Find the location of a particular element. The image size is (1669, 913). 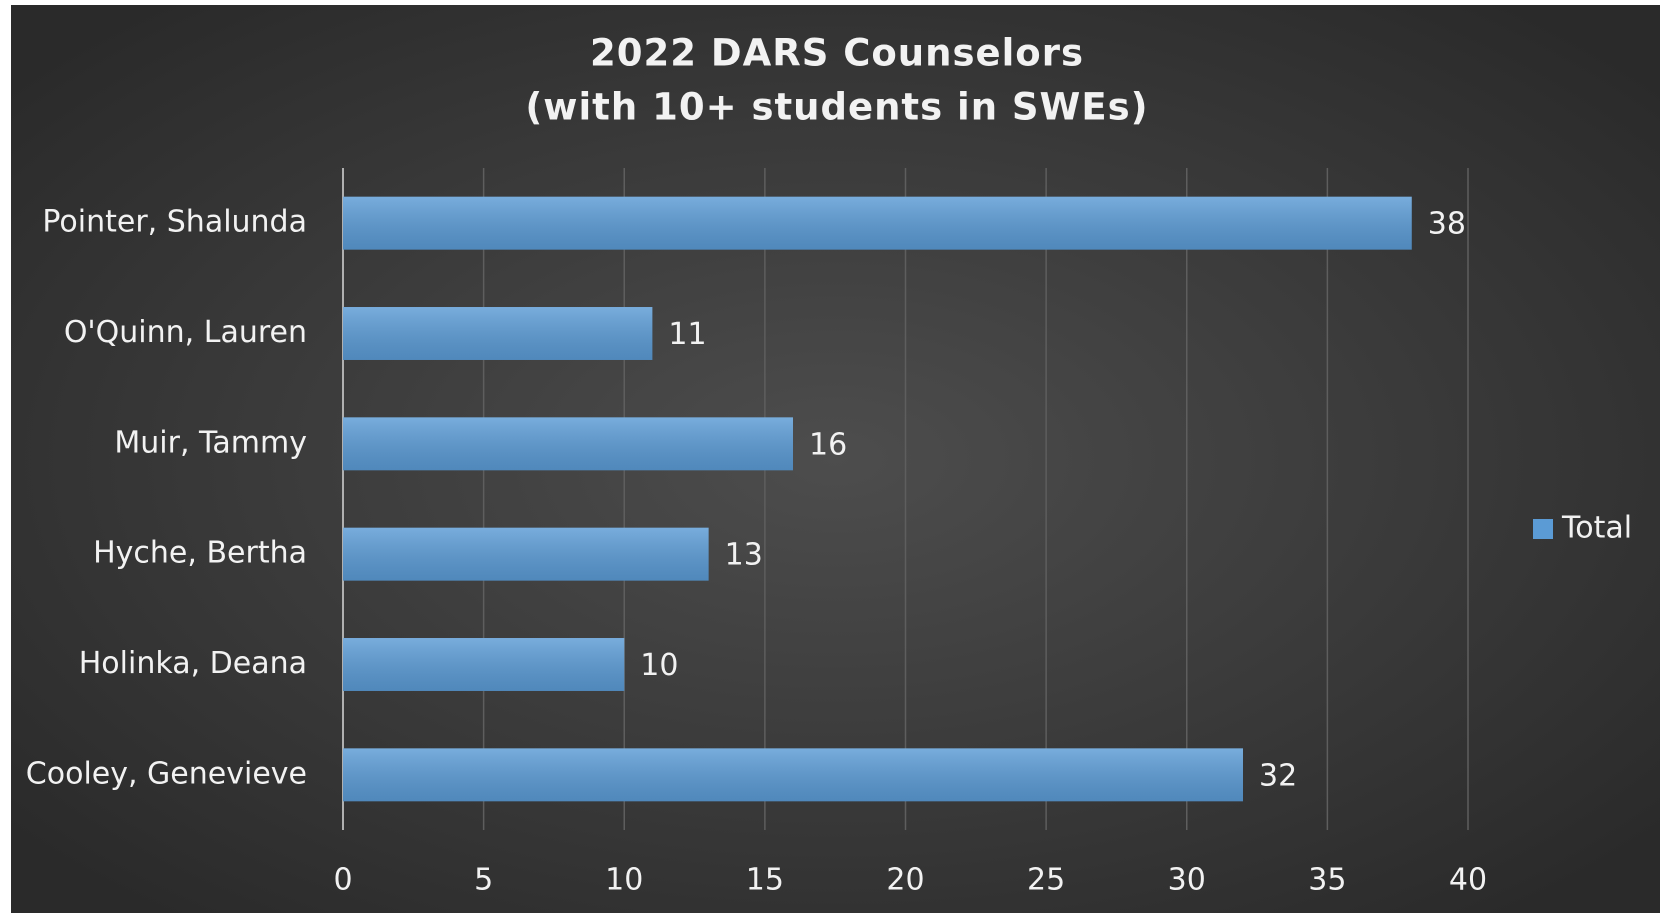

x-tick-label: 0 is located at coordinates (342, 880).